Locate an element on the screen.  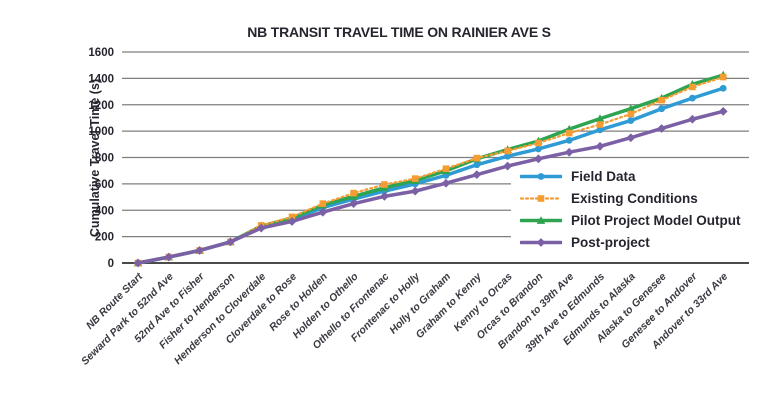
existing-conditions-swatch-icon is located at coordinates (541, 198).